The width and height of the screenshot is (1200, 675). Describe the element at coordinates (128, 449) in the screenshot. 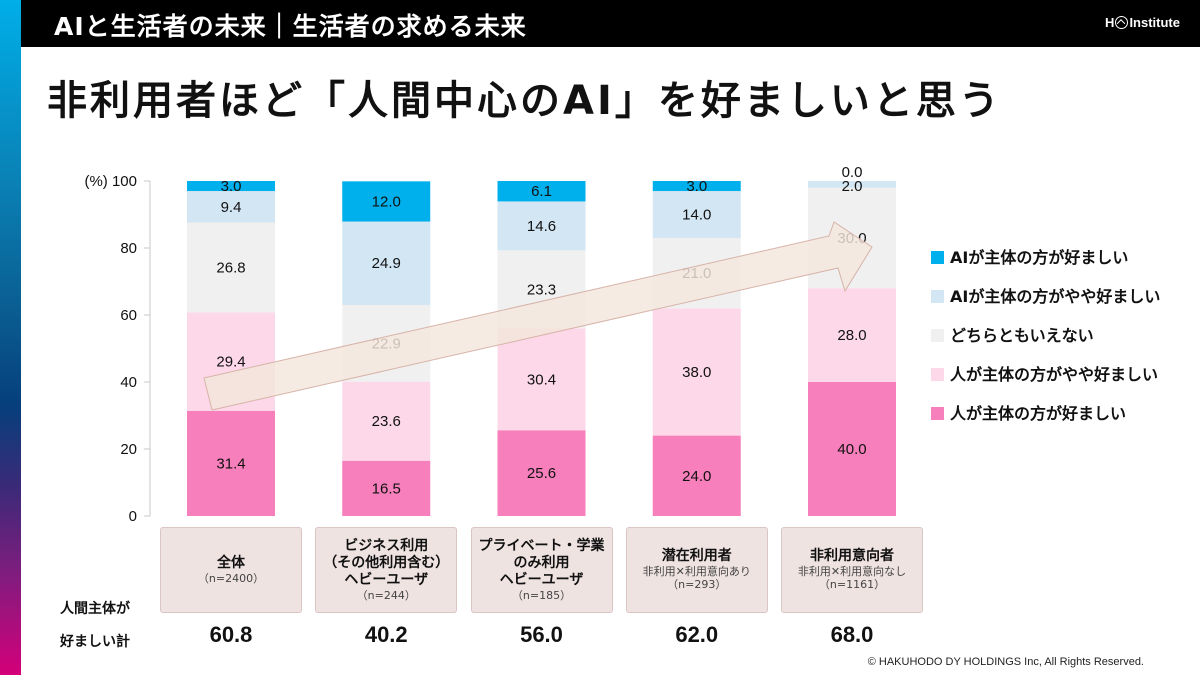

I see `y-tick-label: 20` at that location.